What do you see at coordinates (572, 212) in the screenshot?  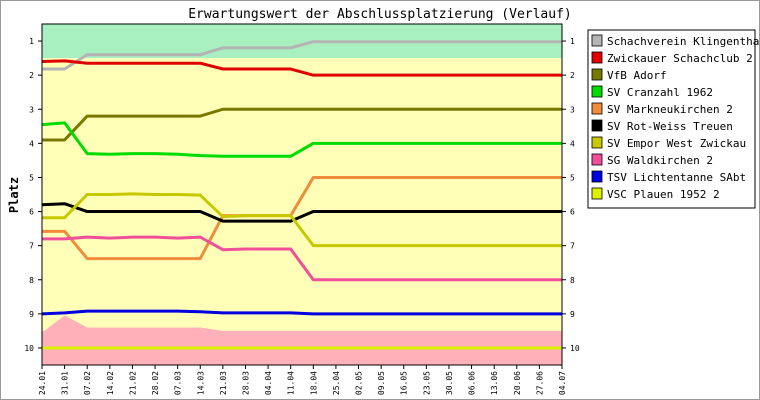 I see `y-tick-label-right: 6` at bounding box center [572, 212].